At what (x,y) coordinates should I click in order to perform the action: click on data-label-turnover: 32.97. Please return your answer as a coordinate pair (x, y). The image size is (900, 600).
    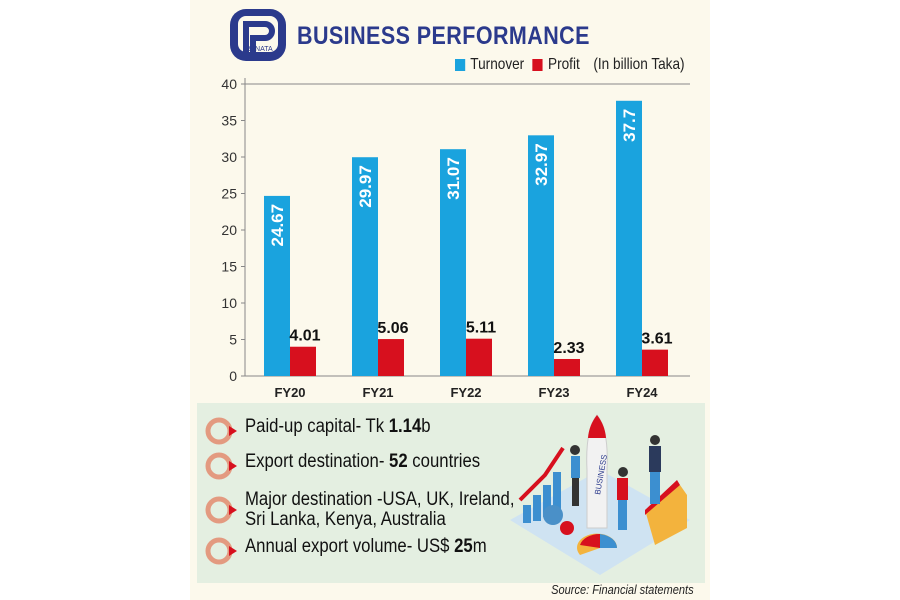
    Looking at the image, I should click on (541, 164).